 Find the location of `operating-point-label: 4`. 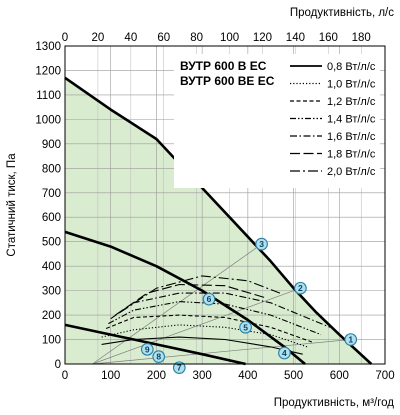

operating-point-label: 4 is located at coordinates (284, 353).